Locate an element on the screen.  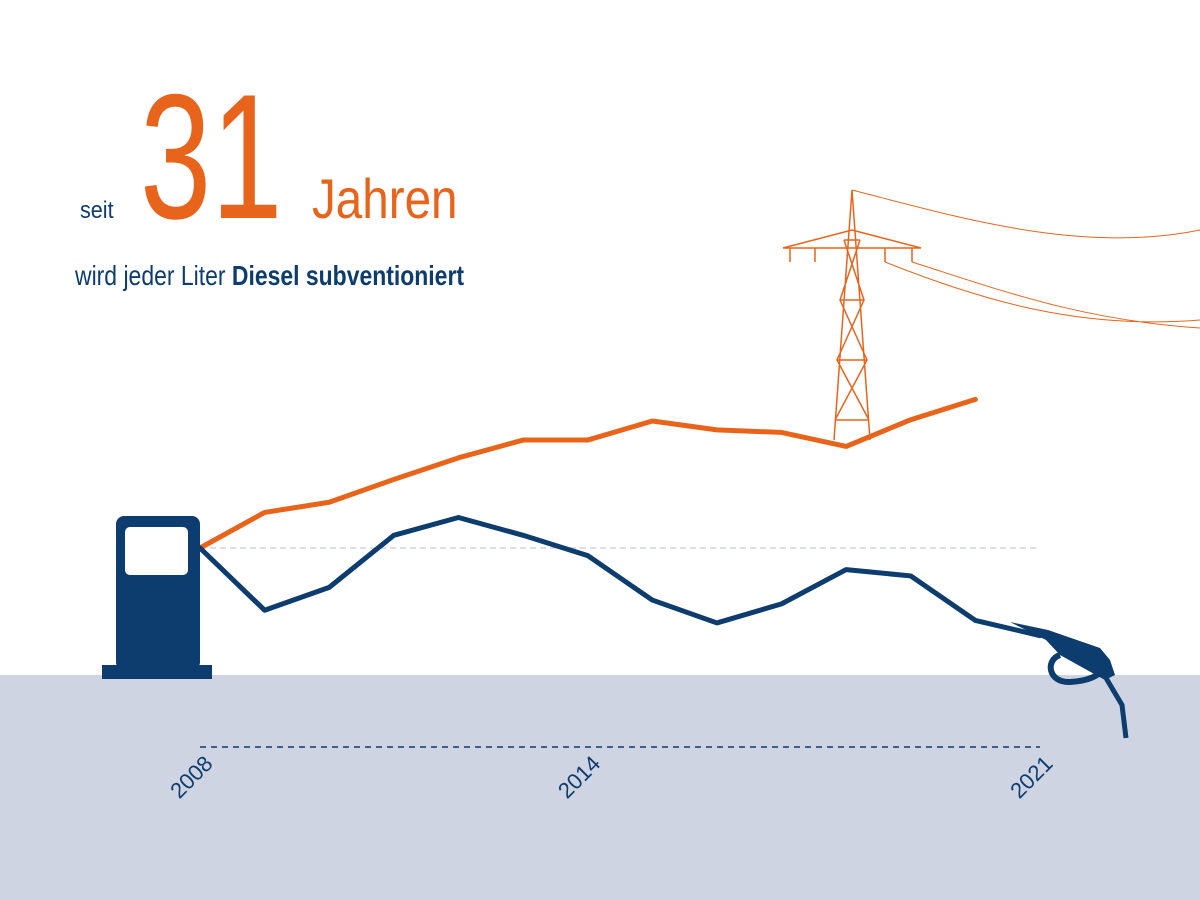
nozzle is located at coordinates (1069, 680).